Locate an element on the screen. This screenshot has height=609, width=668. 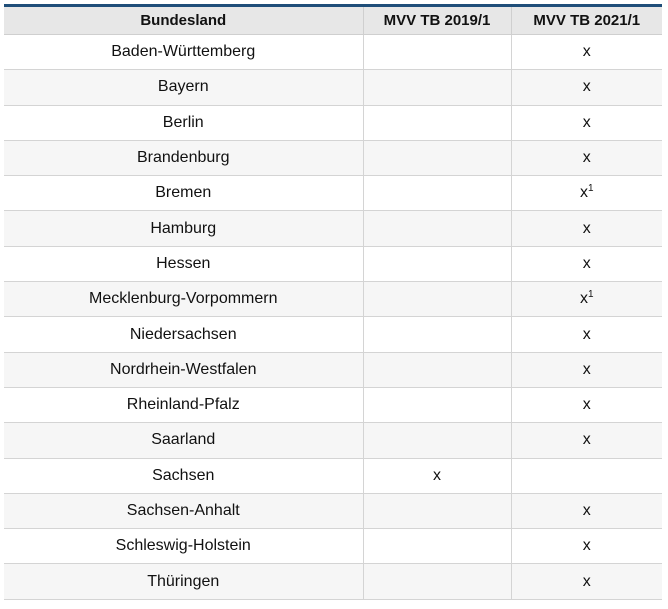
table-row: Sachsen x is located at coordinates (333, 476).